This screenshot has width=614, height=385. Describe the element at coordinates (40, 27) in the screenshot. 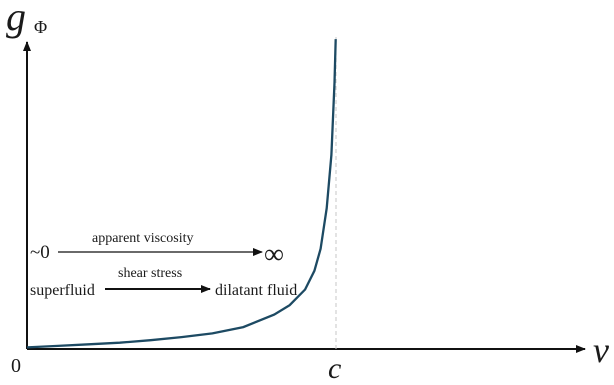

I see `y-axis-label-subscript: Φ` at that location.